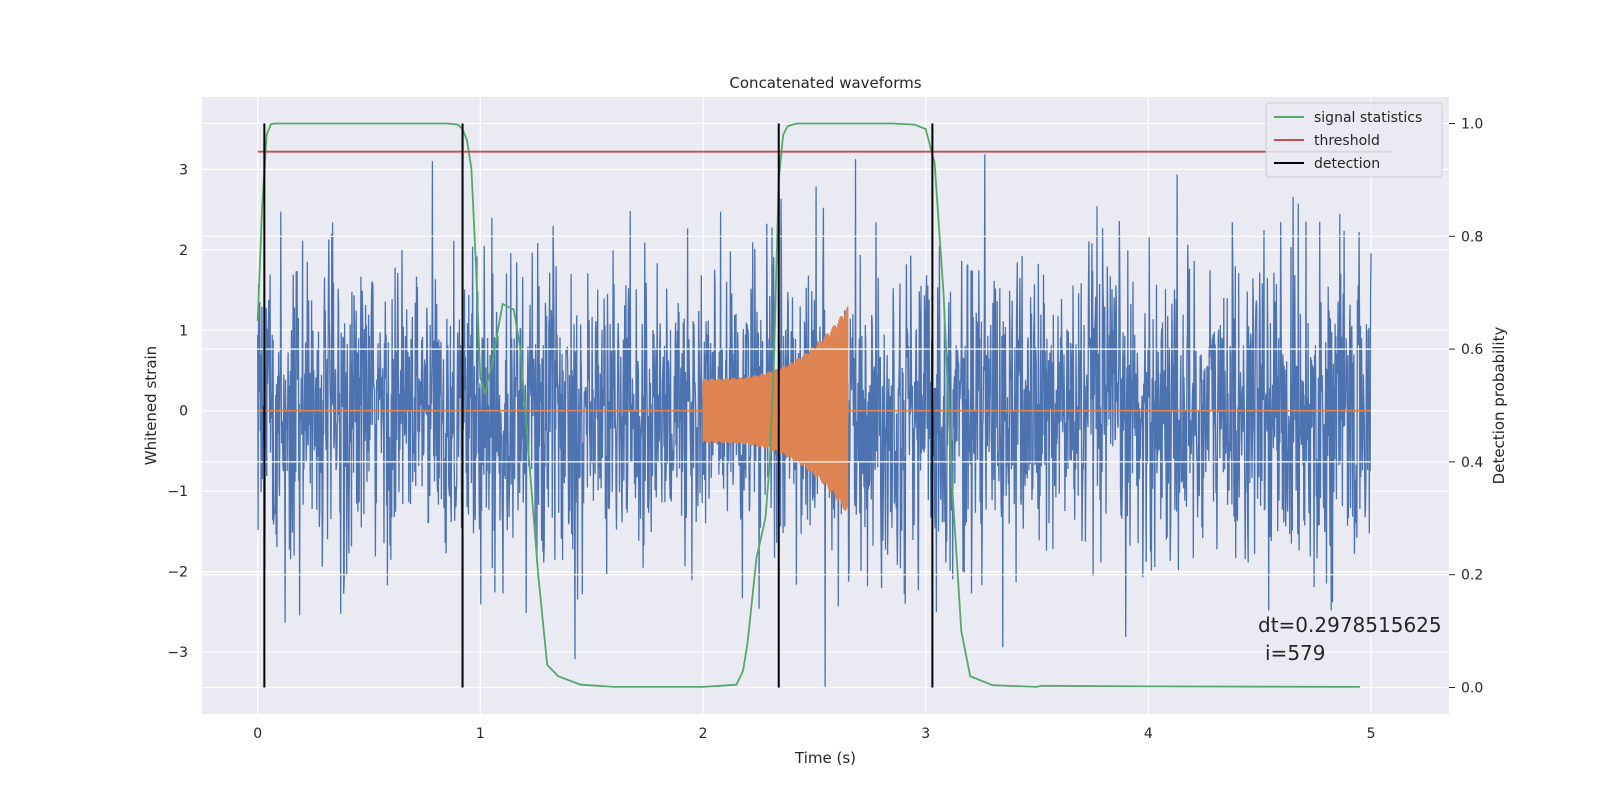 Image resolution: width=1600 pixels, height=800 pixels. Describe the element at coordinates (177, 492) in the screenshot. I see `y-tick-label: −1` at that location.